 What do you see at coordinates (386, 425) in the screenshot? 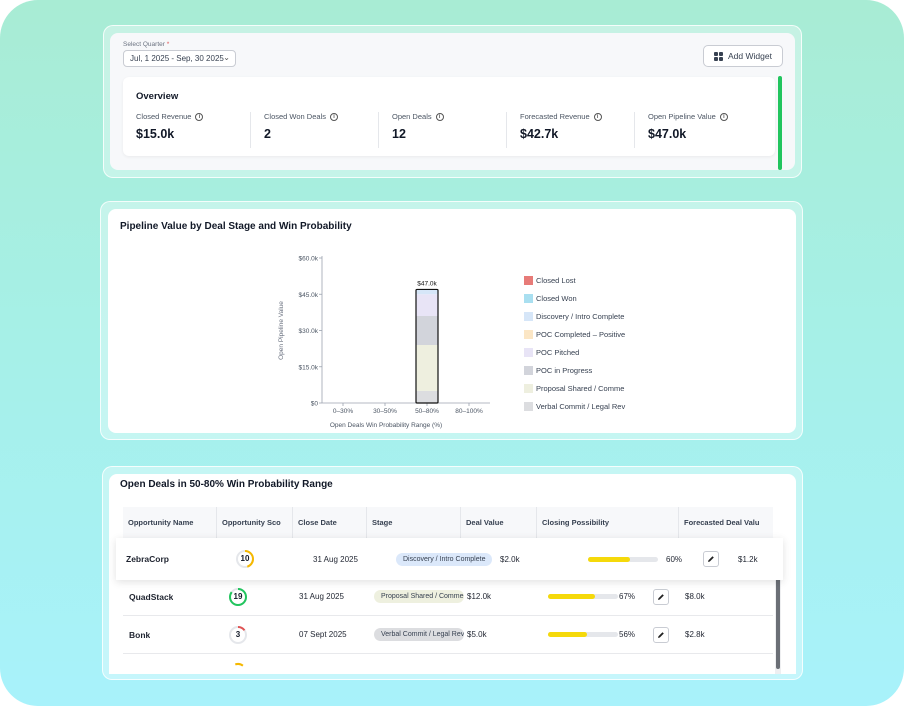
I see `x-axis-label: Open Deals Win Probability Range (%)` at bounding box center [386, 425].